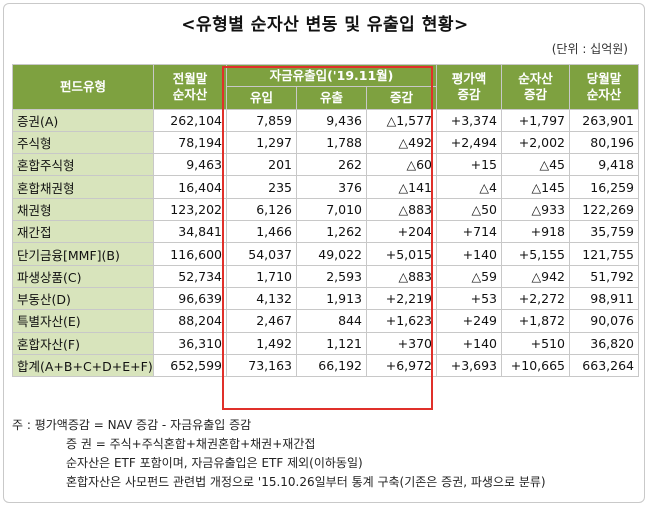 This screenshot has height=507, width=650. What do you see at coordinates (604, 187) in the screenshot?
I see `cell-current: 16,259` at bounding box center [604, 187].